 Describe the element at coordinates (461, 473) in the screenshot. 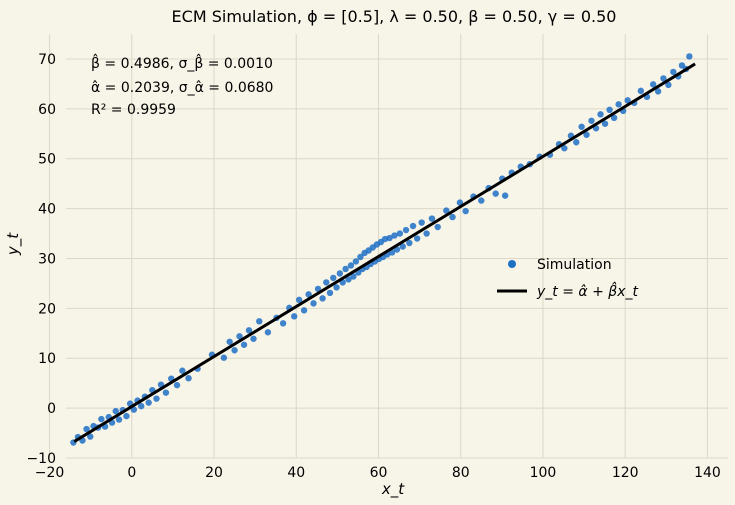

I see `x-tick-label: 80` at that location.